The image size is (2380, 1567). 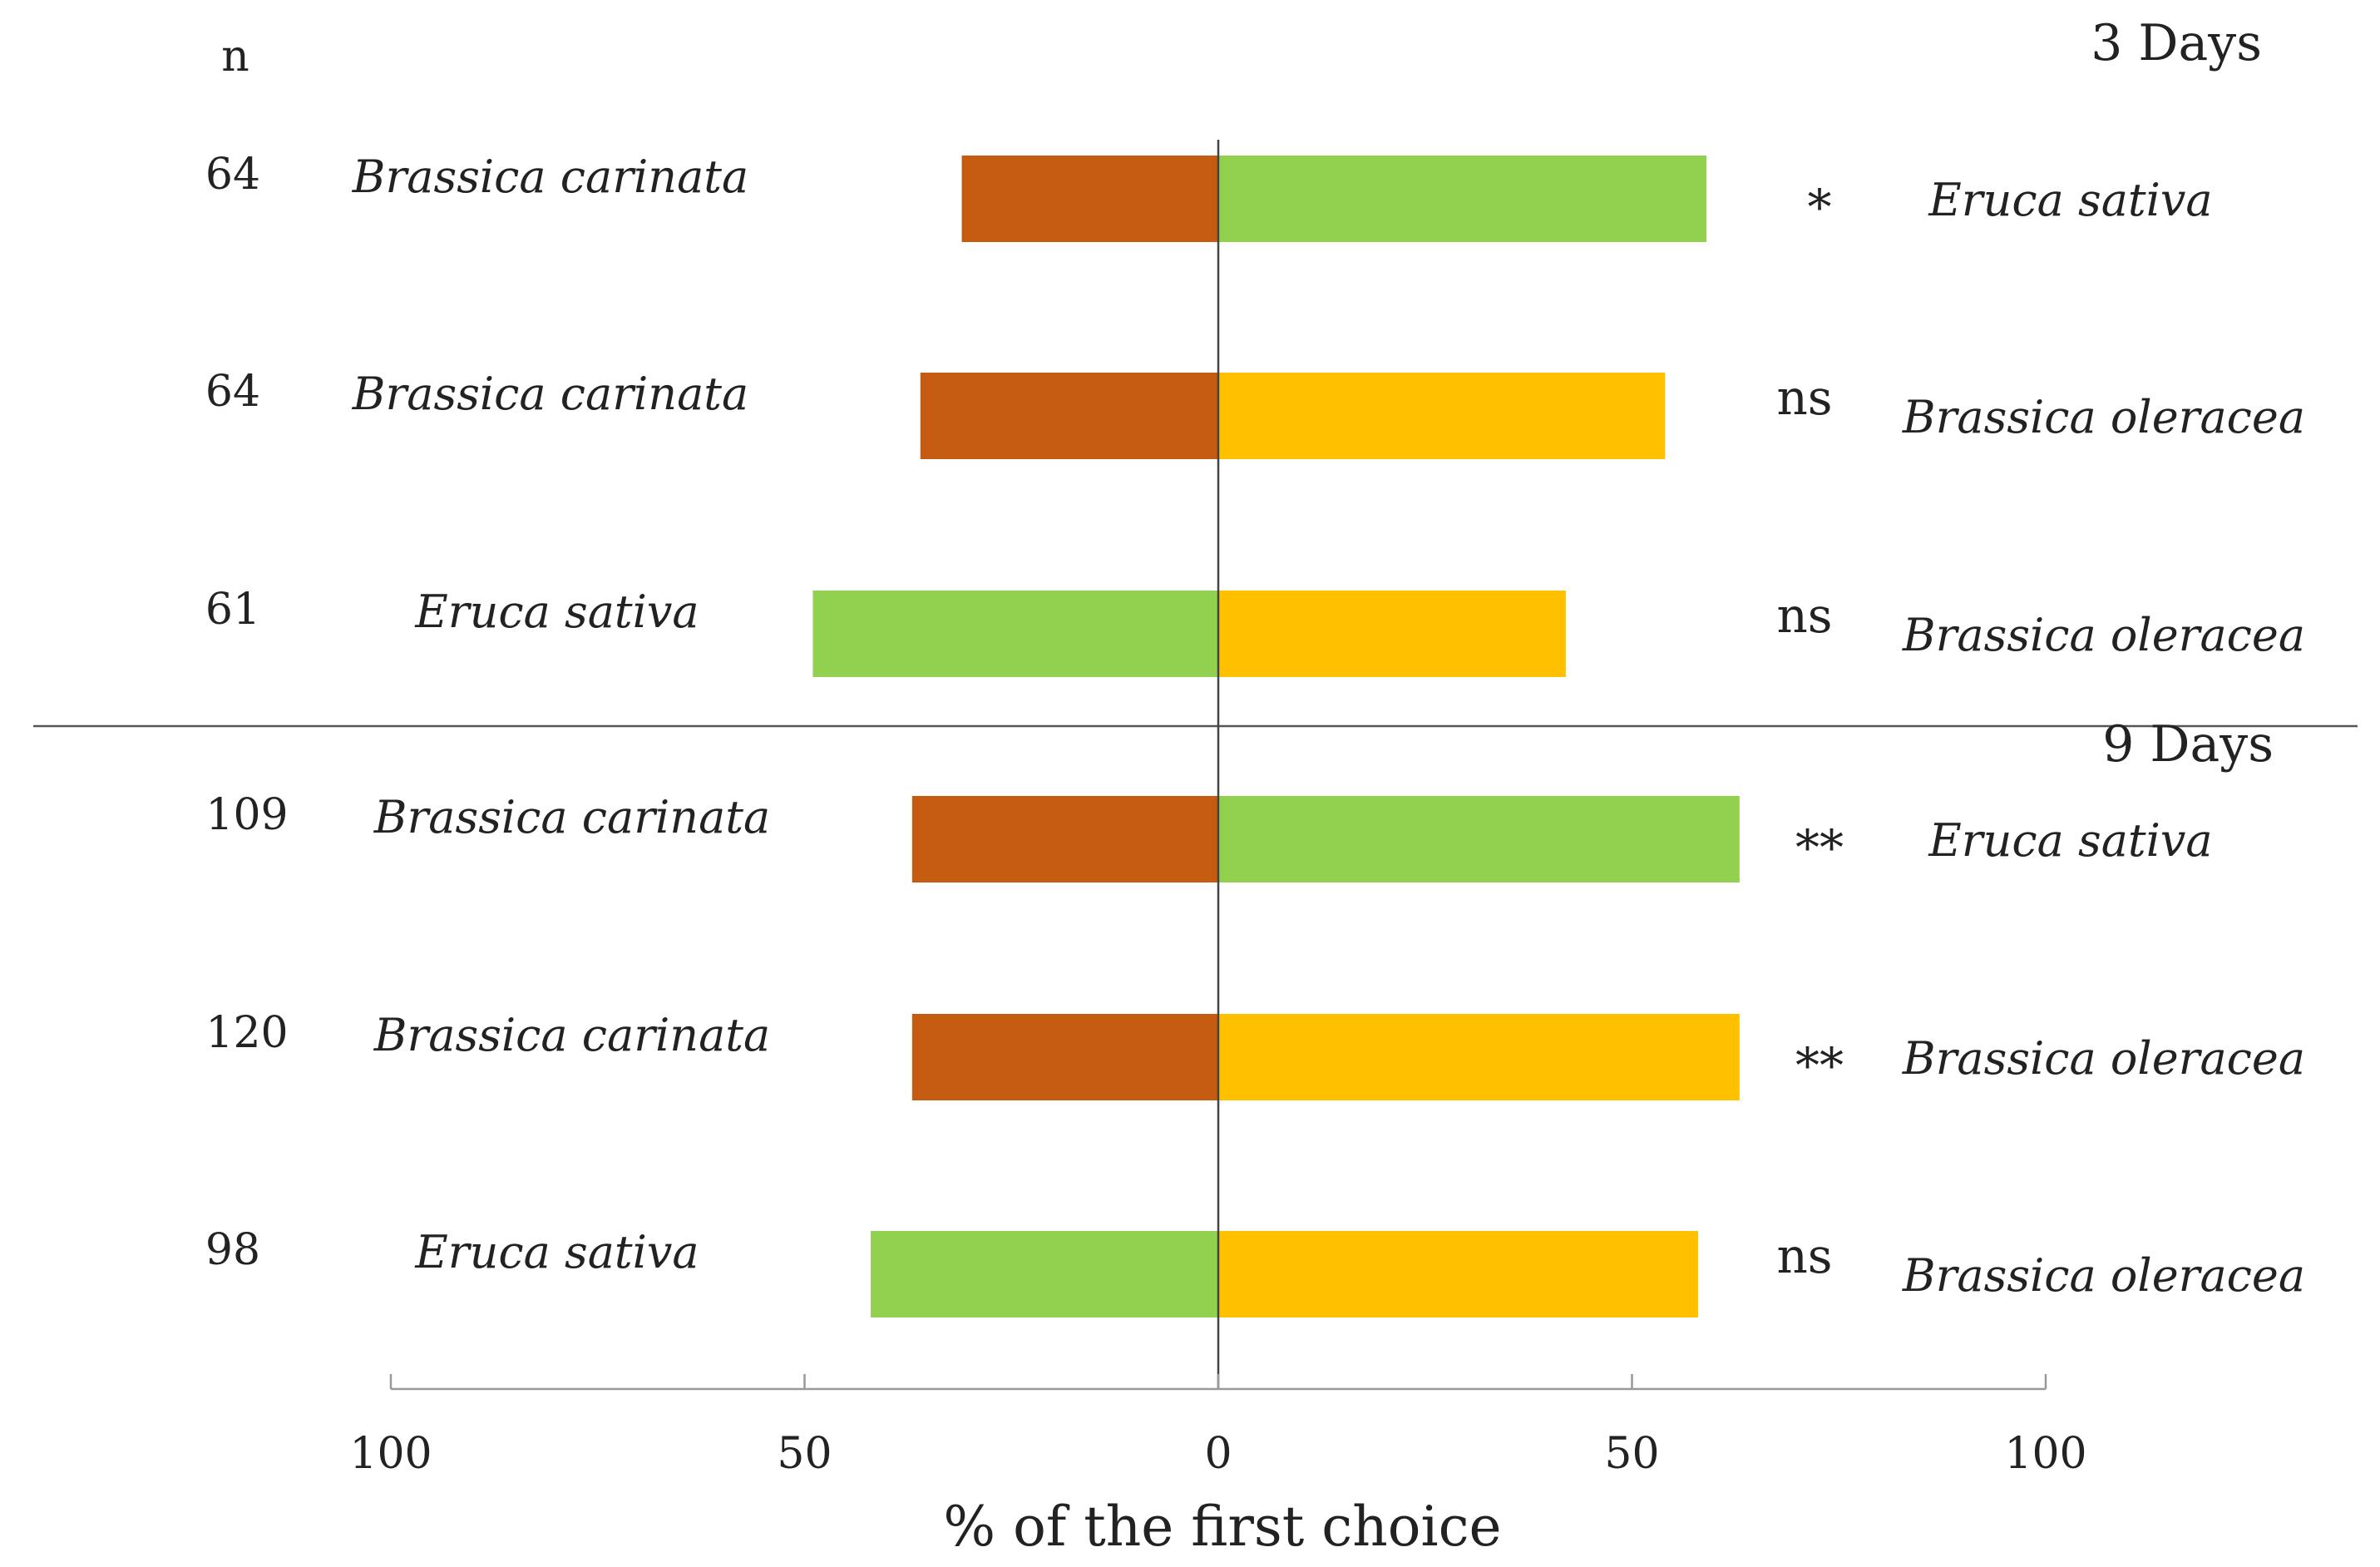 I want to click on n-header: n, so click(x=235, y=57).